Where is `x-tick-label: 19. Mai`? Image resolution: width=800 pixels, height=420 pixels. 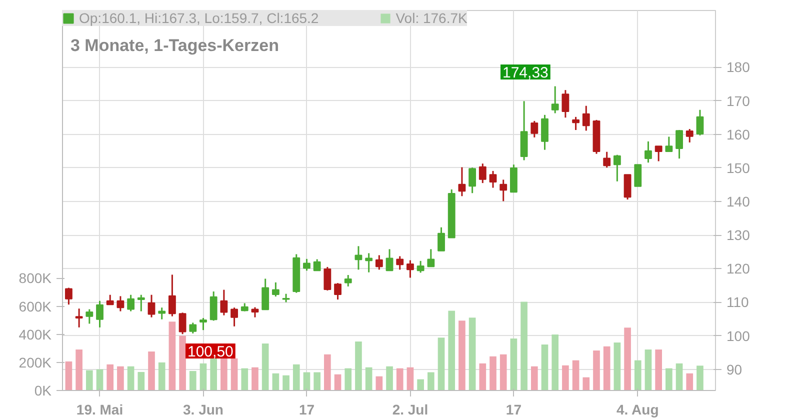 x-tick-label: 19. Mai is located at coordinates (100, 410).